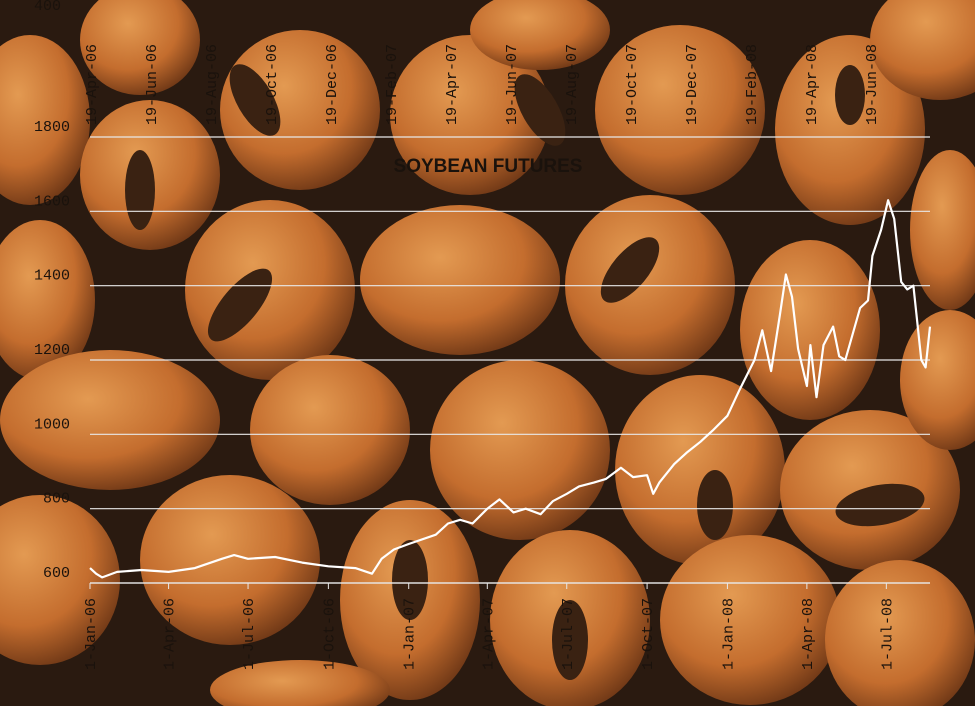 Image resolution: width=975 pixels, height=706 pixels. What do you see at coordinates (632, 84) in the screenshot?
I see `top-tick-label: 19-Oct-07` at bounding box center [632, 84].